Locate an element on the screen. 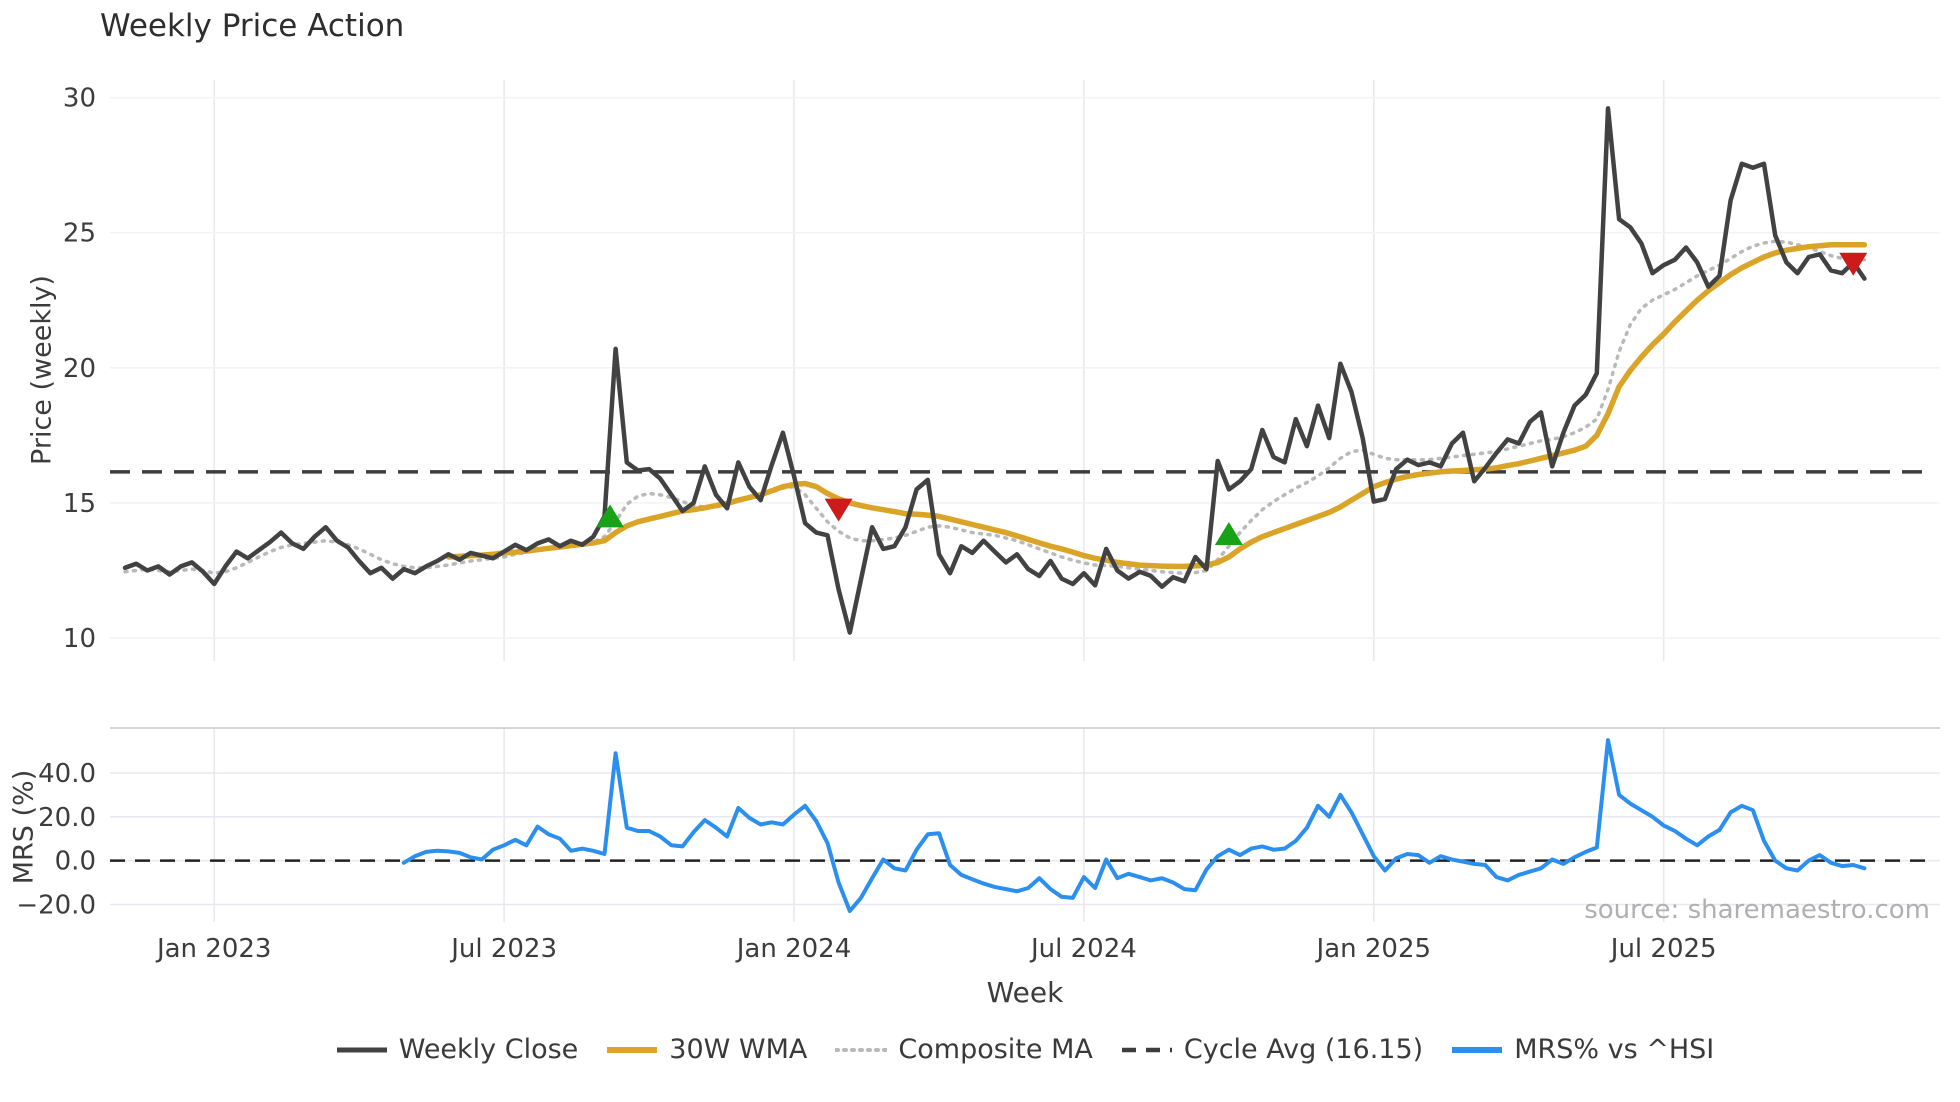 The height and width of the screenshot is (1102, 1960). price-tick-label: 10 is located at coordinates (79, 639).